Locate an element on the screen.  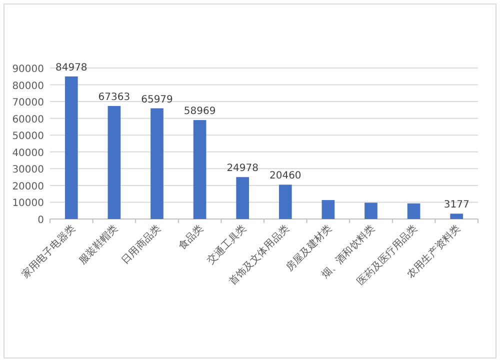
y-tick-label: 70000 is located at coordinates (28, 103).